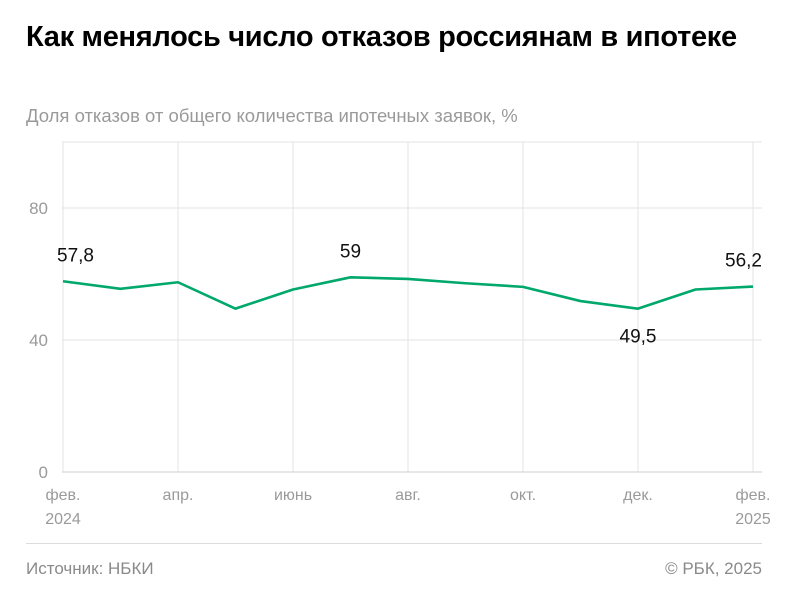 The height and width of the screenshot is (600, 788). I want to click on x-tick-year: 2024, so click(63, 519).